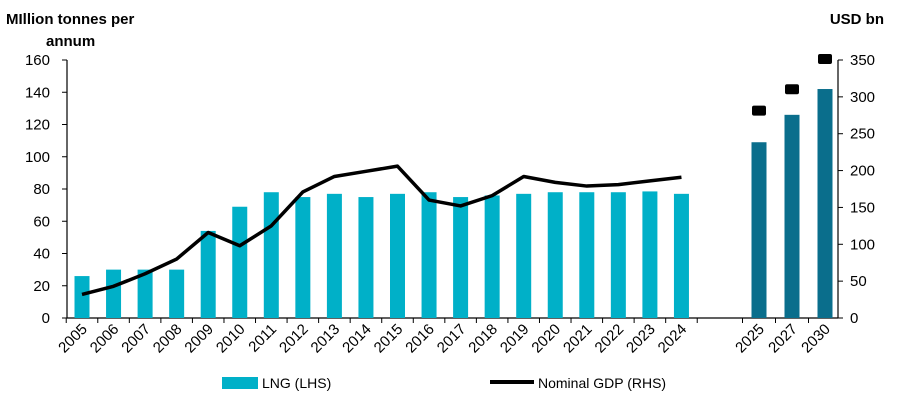  Describe the element at coordinates (862, 171) in the screenshot. I see `right-tick-label: 200` at that location.